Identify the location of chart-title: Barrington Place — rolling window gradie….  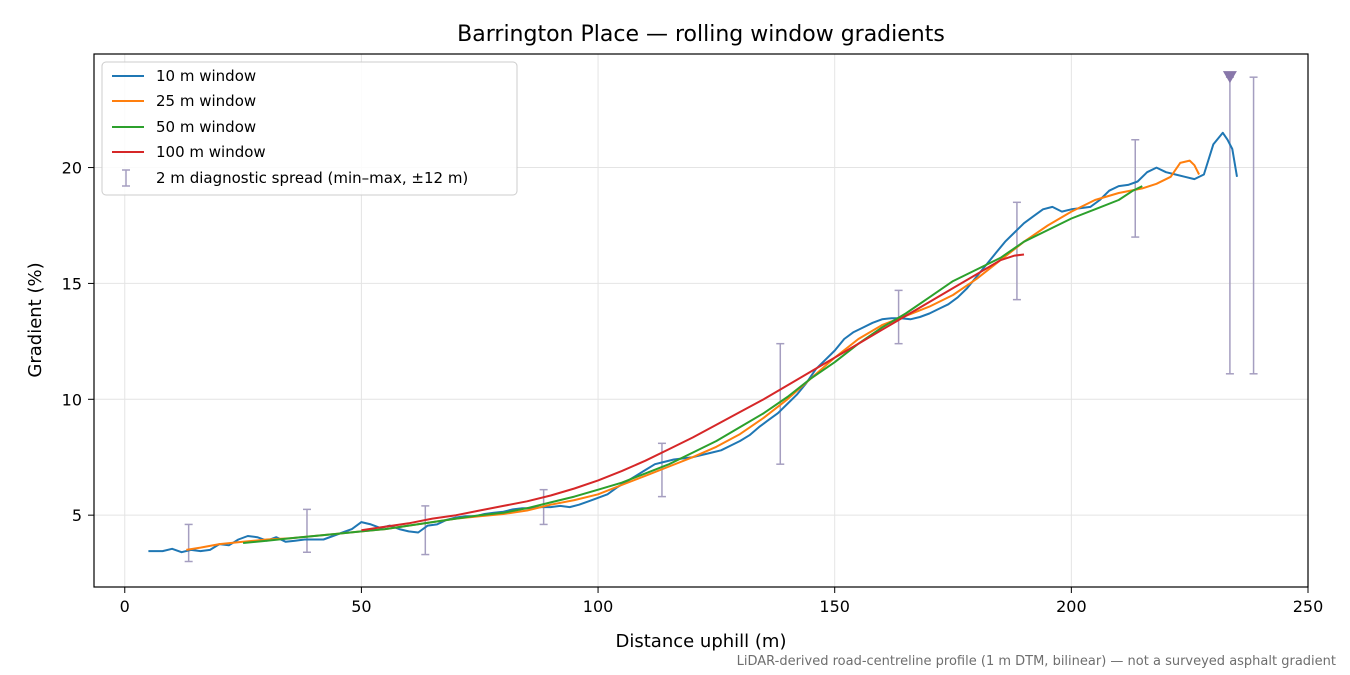
(701, 34).